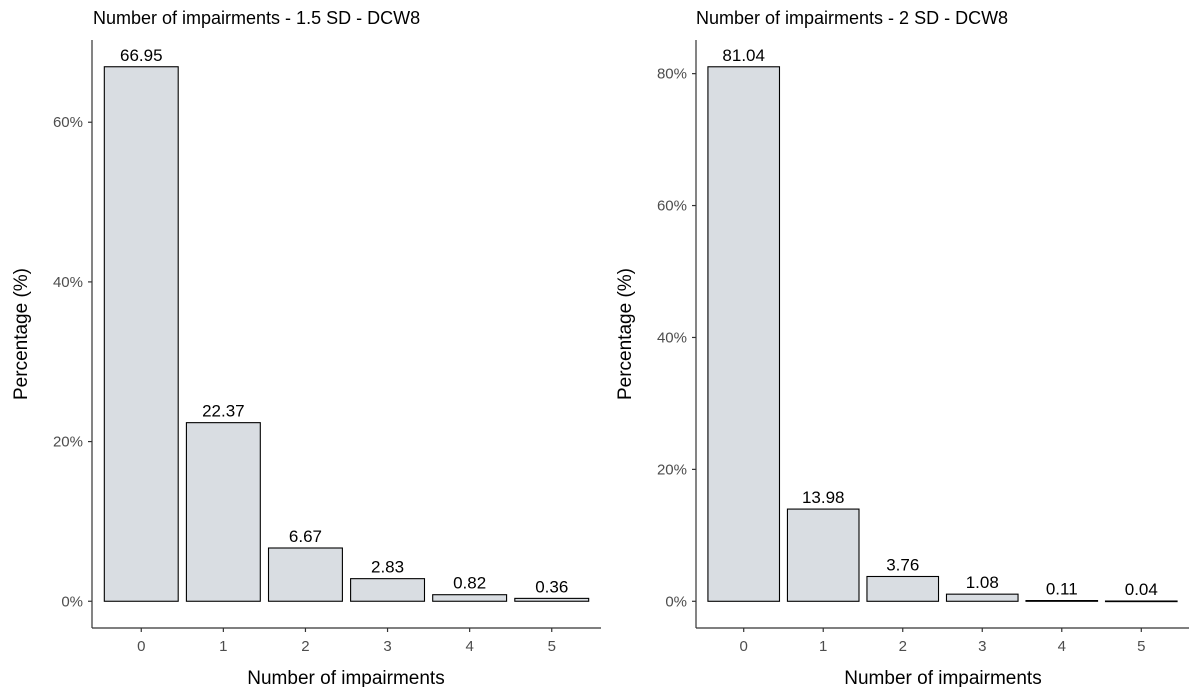  Describe the element at coordinates (387, 567) in the screenshot. I see `bar-value-label: 2.83` at that location.